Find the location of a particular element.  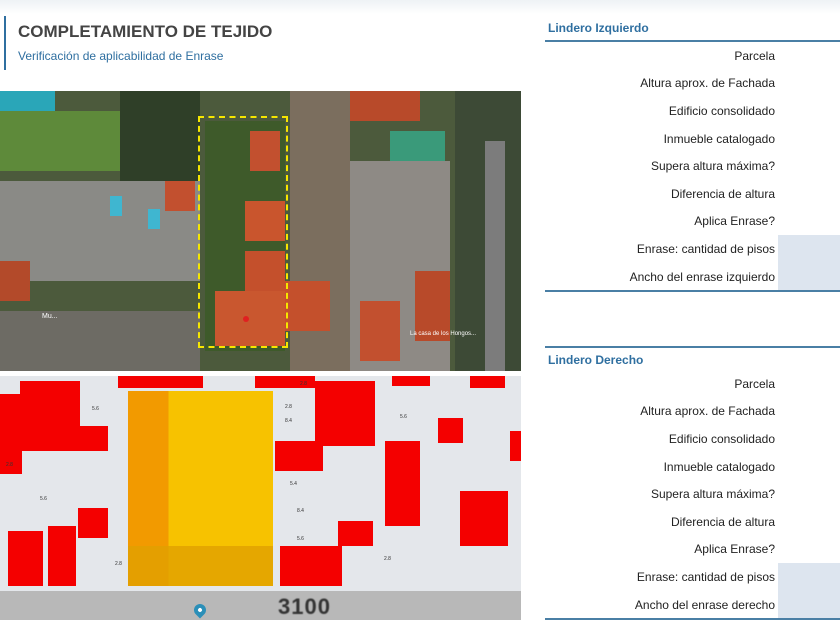

section-title: Lindero Derecho is located at coordinates (596, 360).